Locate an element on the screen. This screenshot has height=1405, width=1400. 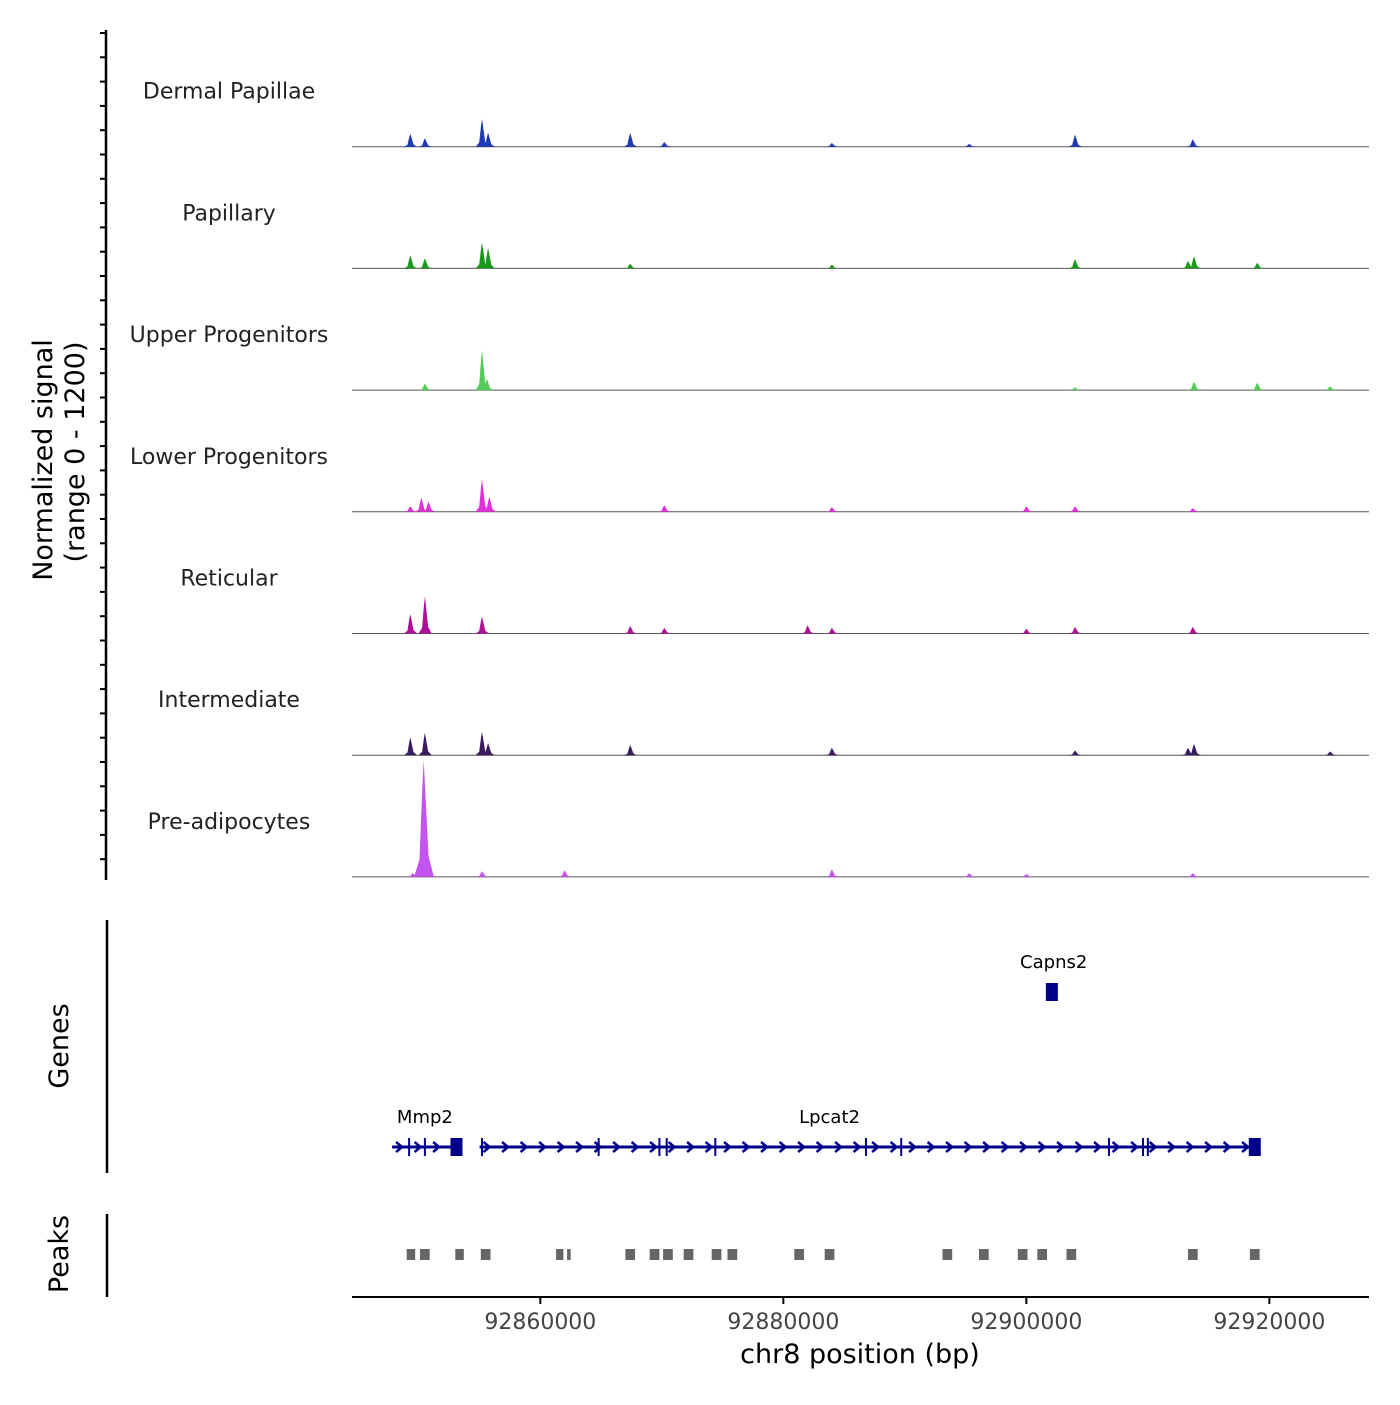
peak-regions is located at coordinates (833, 1254).